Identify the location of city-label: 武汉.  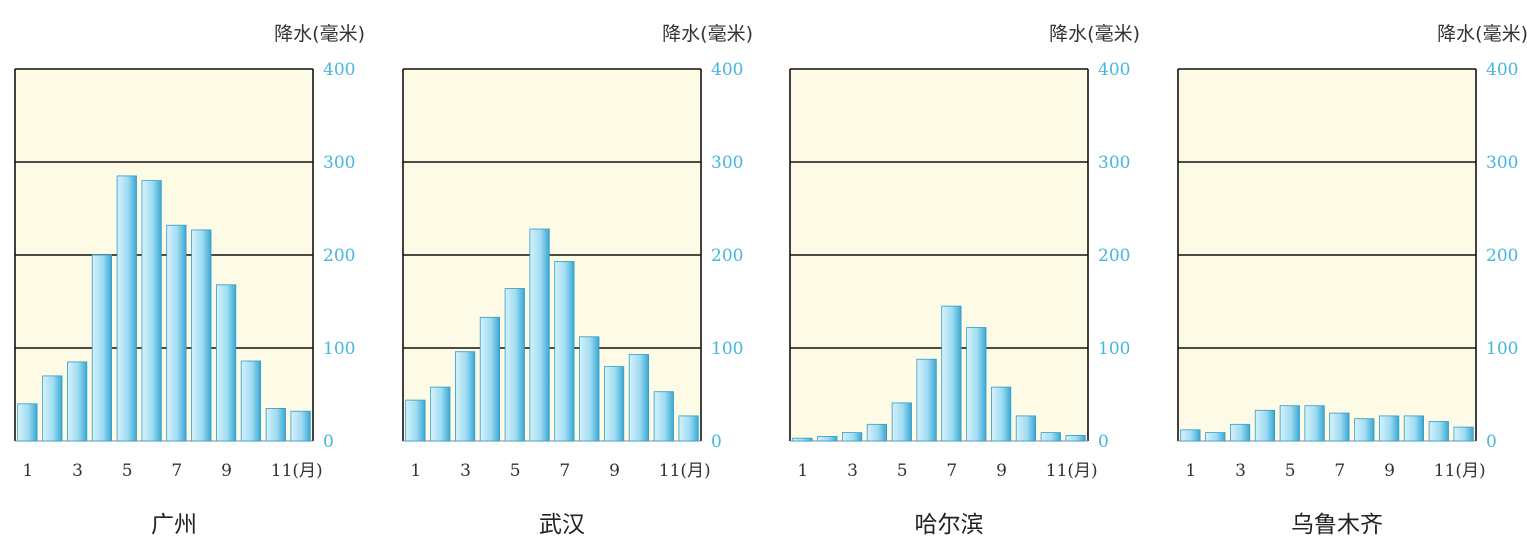
(562, 525).